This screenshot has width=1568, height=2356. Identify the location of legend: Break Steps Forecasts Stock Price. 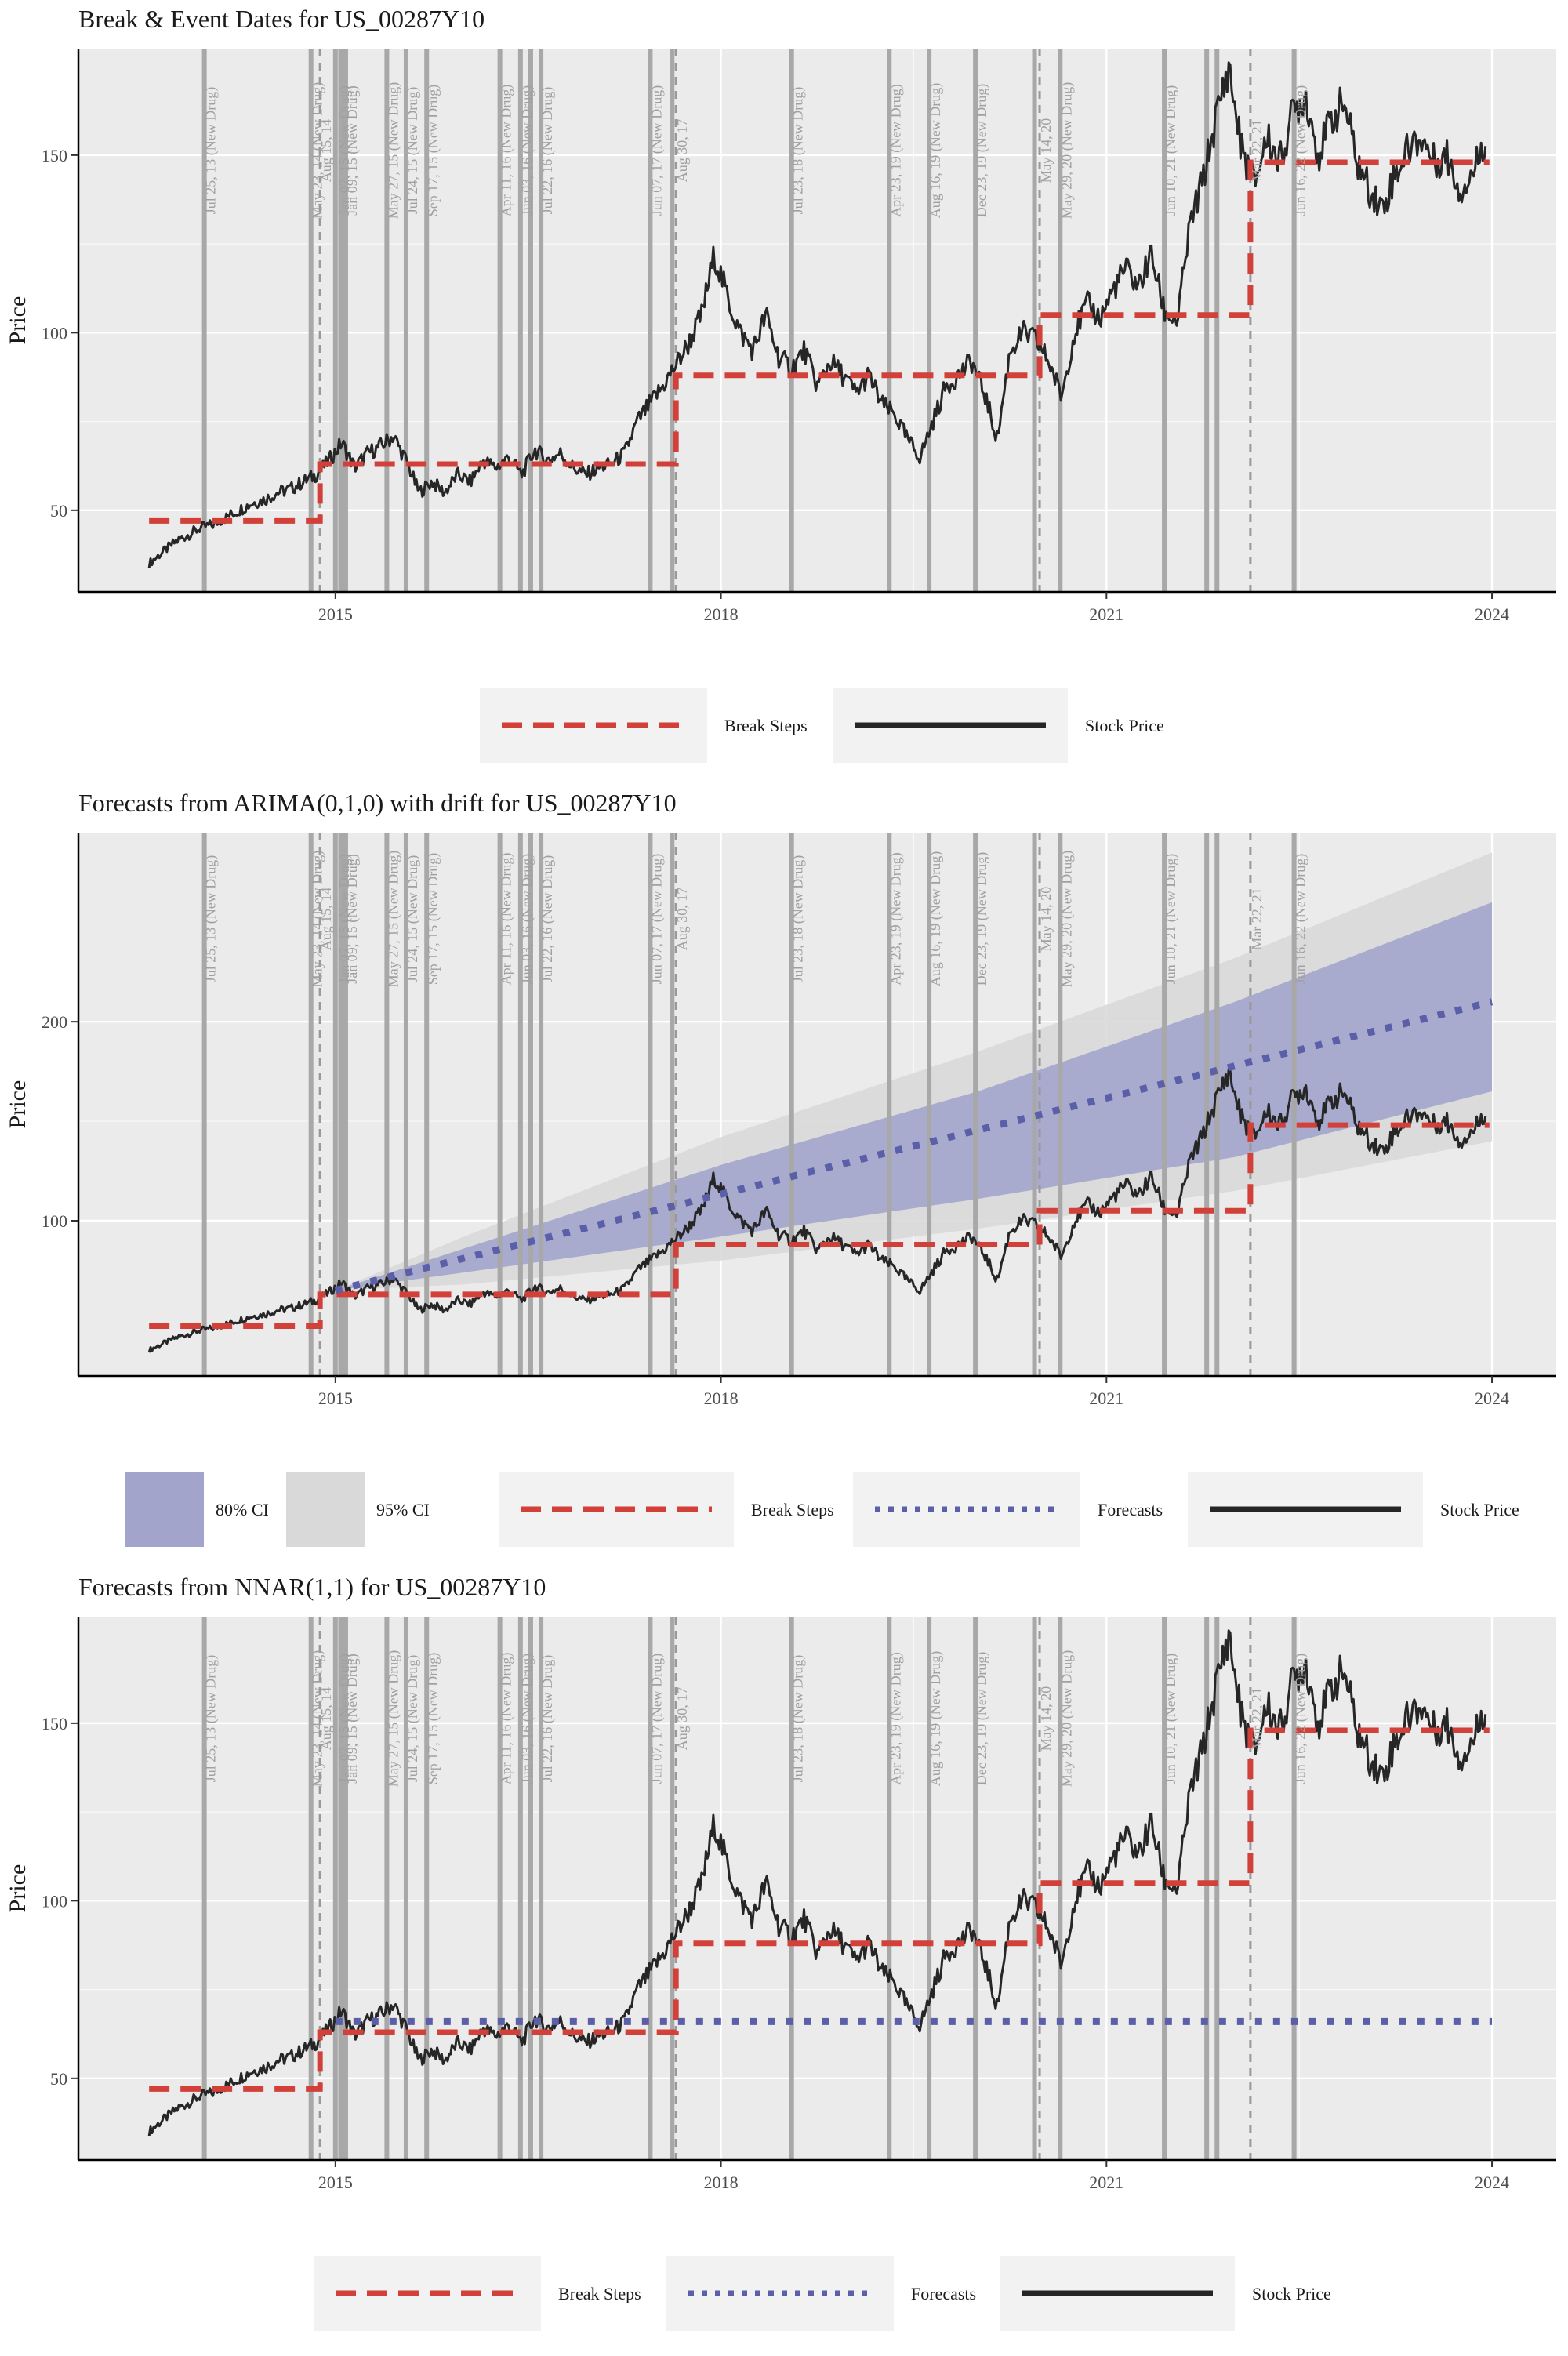
(823, 2293).